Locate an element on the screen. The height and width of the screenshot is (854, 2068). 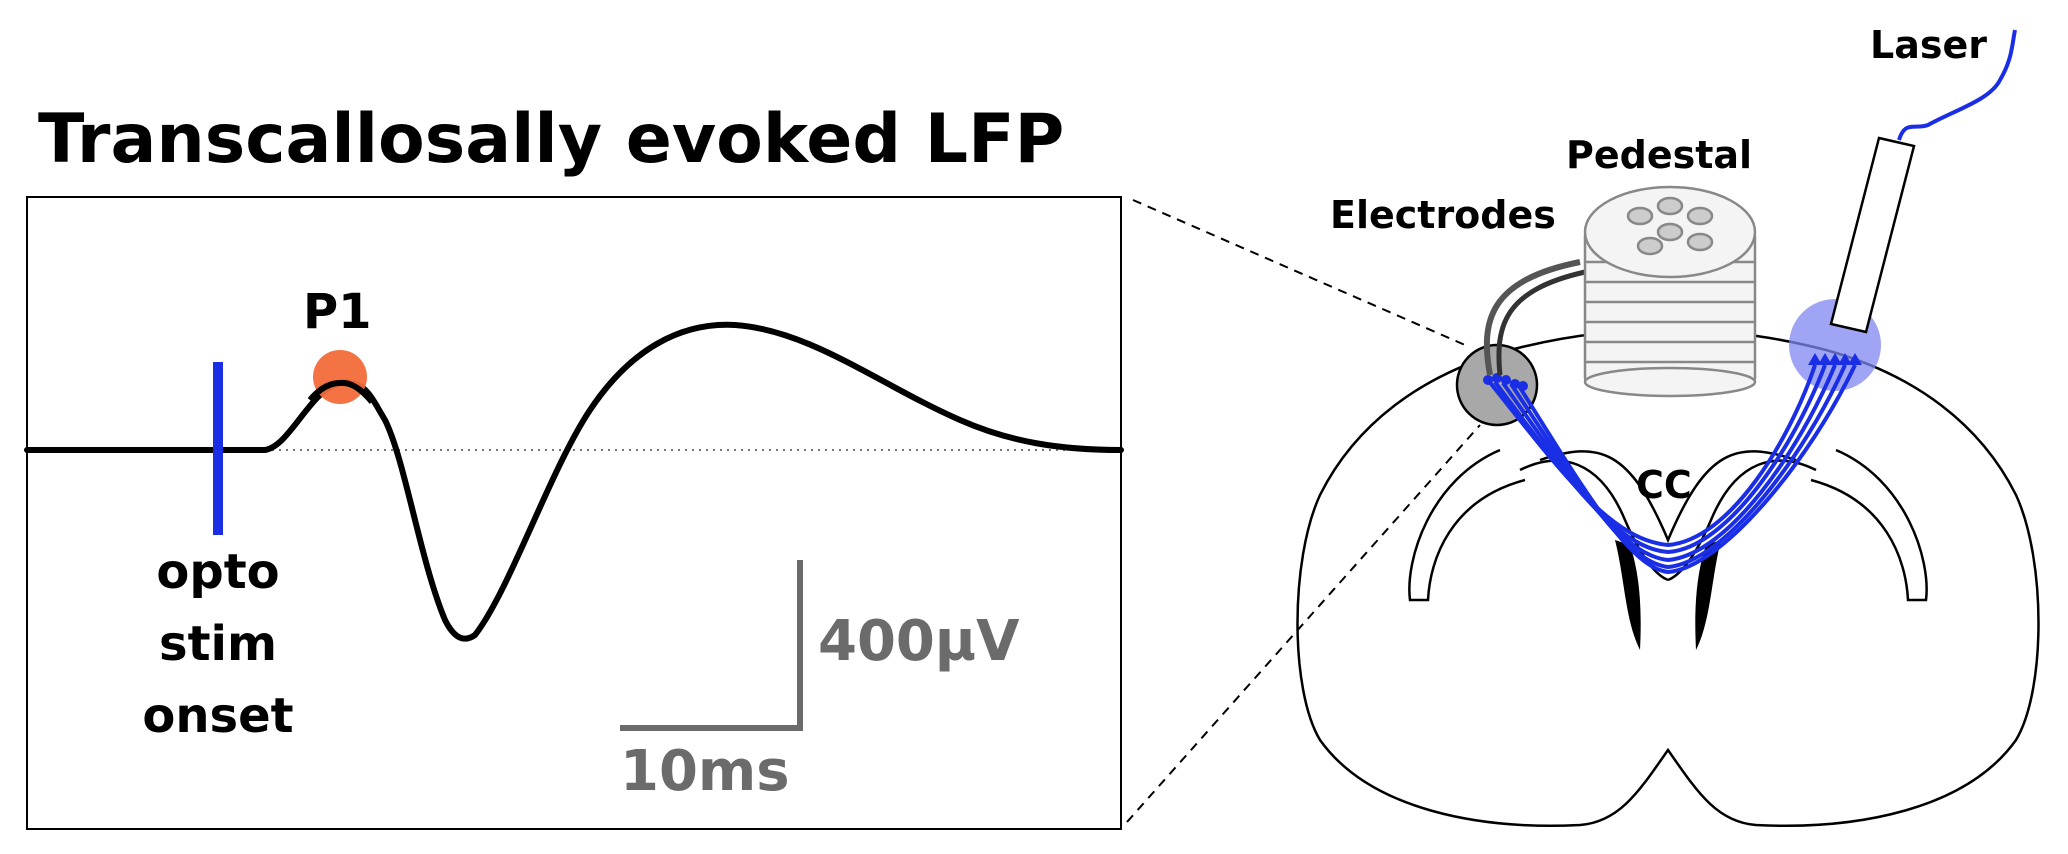
optic-fiber-icon is located at coordinates (1923, 181).